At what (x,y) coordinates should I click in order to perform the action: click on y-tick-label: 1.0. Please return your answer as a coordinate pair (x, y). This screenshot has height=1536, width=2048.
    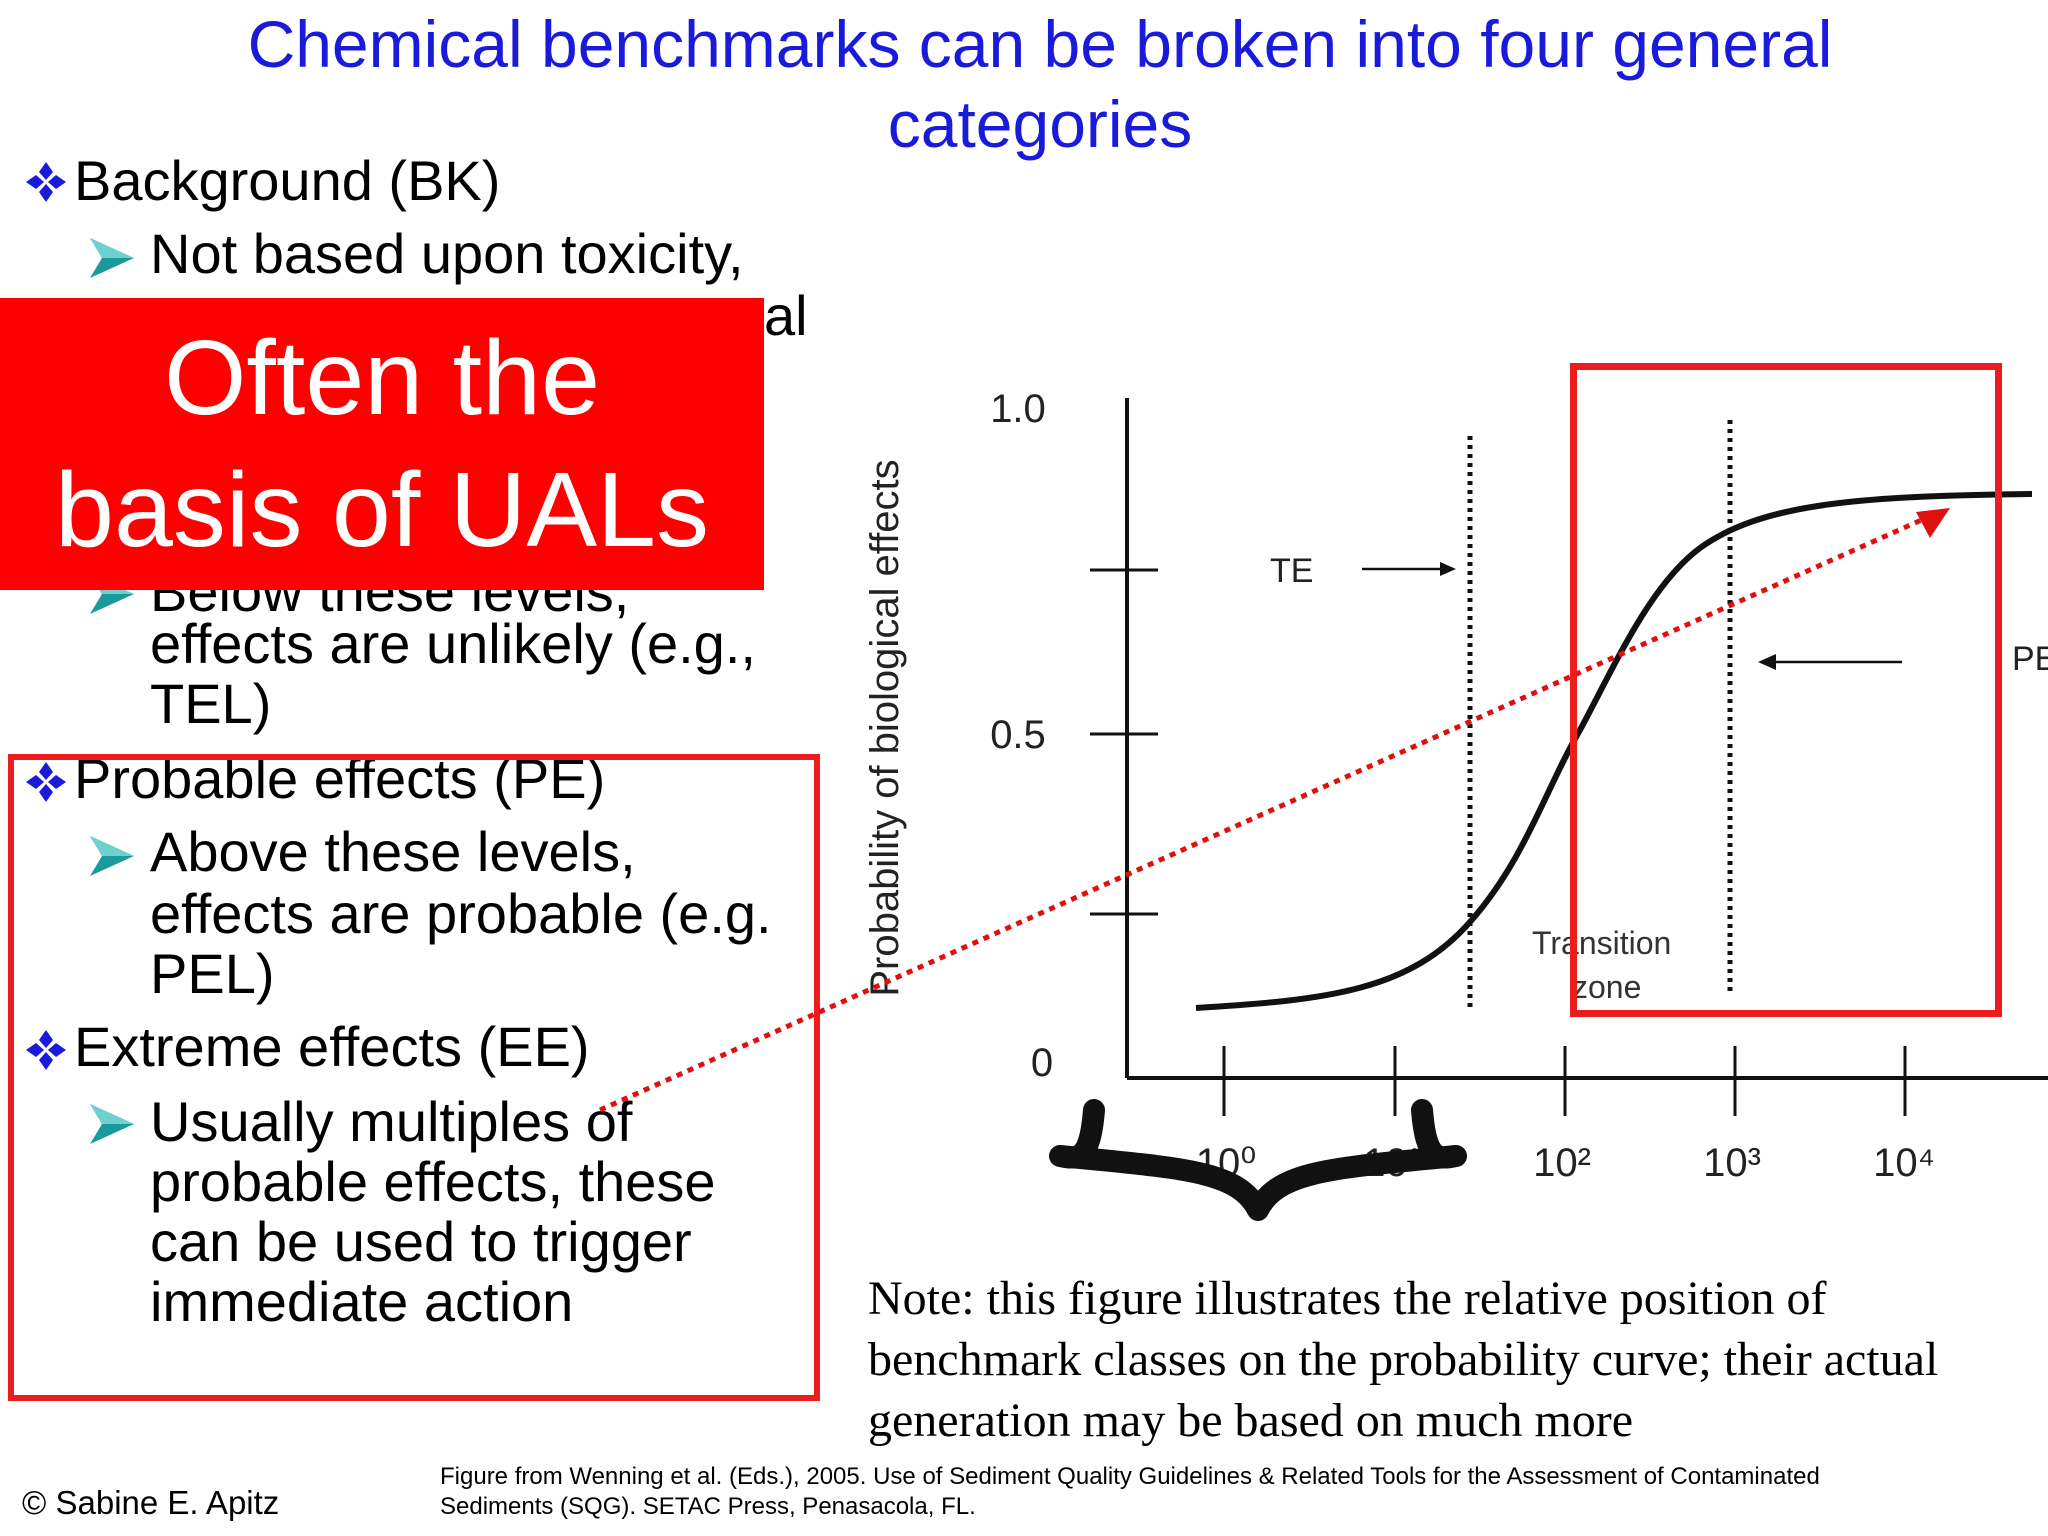
    Looking at the image, I should click on (1018, 409).